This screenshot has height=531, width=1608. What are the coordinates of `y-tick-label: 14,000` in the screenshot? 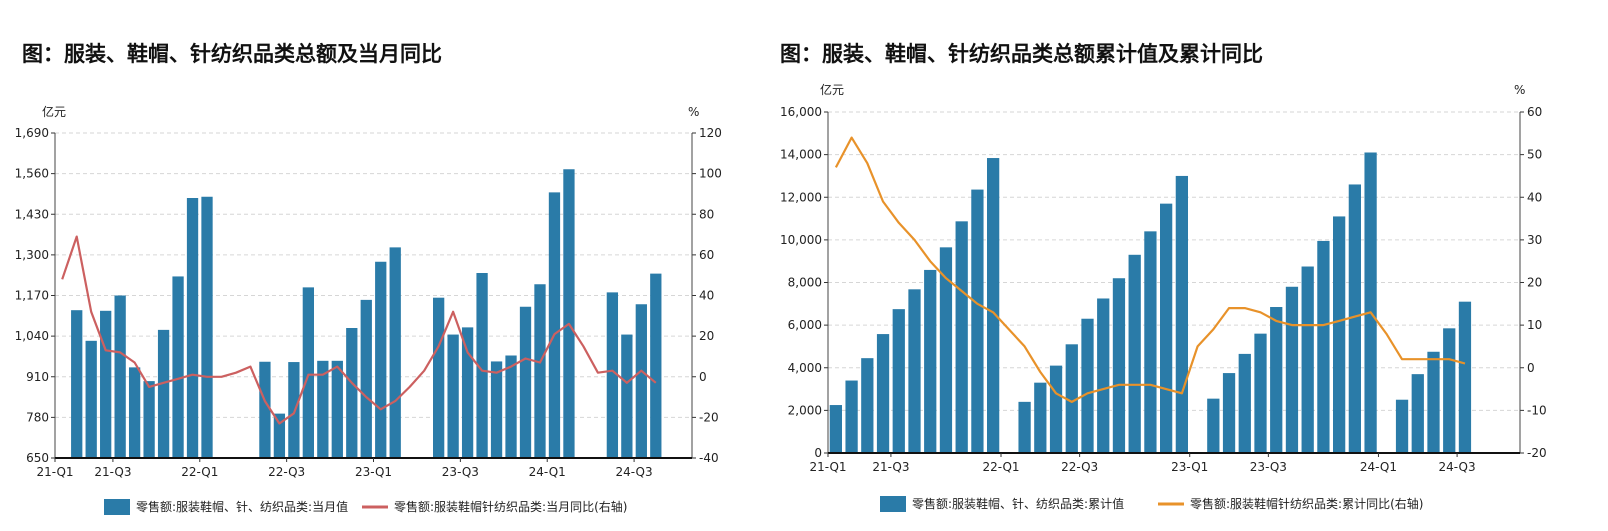 It's located at (801, 155).